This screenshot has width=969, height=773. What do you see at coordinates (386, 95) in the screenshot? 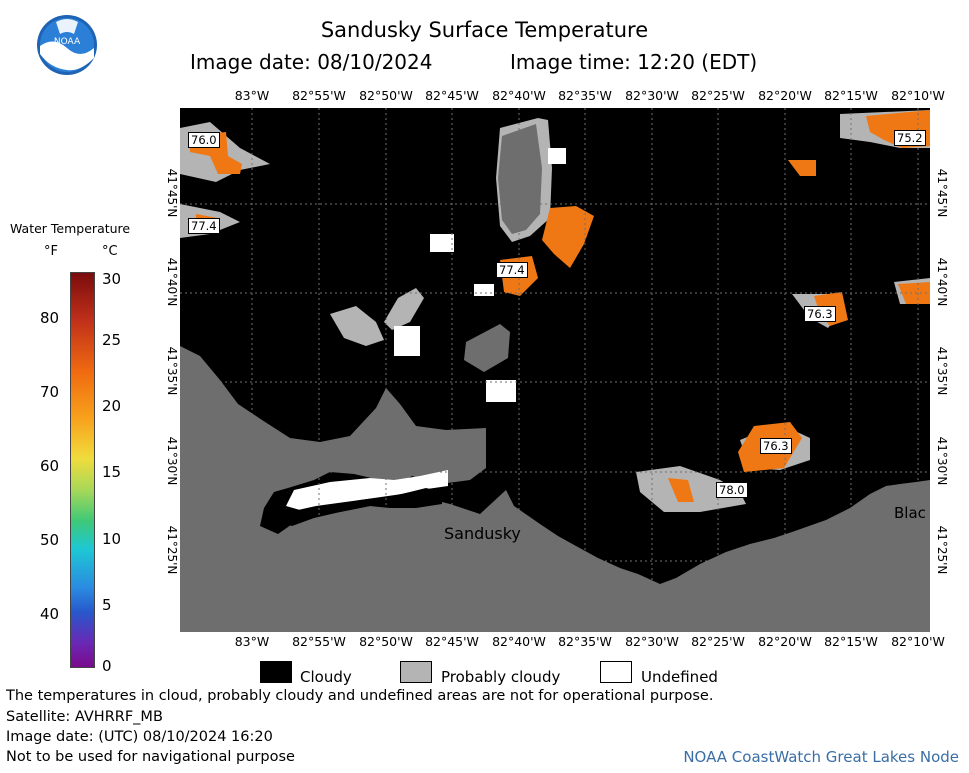
I see `top-lon-tick: 82°50'W` at bounding box center [386, 95].